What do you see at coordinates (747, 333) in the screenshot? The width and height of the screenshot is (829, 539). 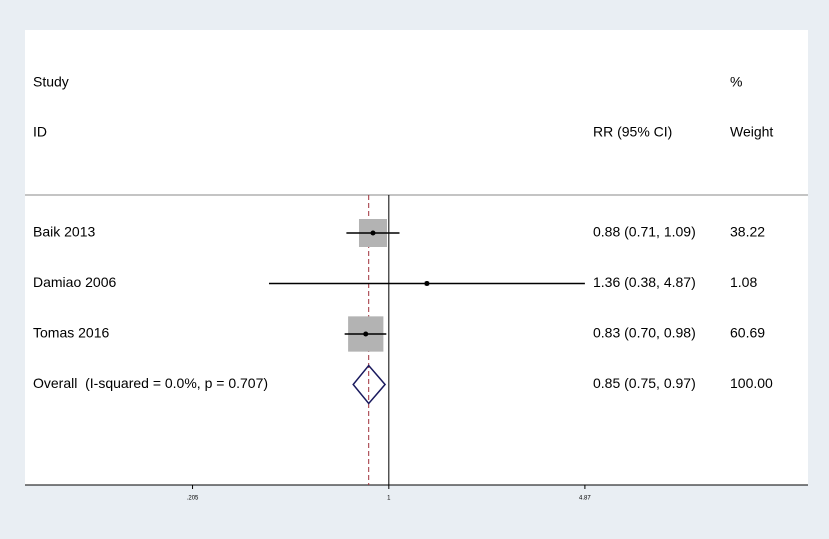 I see `weight-label: 60.69` at bounding box center [747, 333].